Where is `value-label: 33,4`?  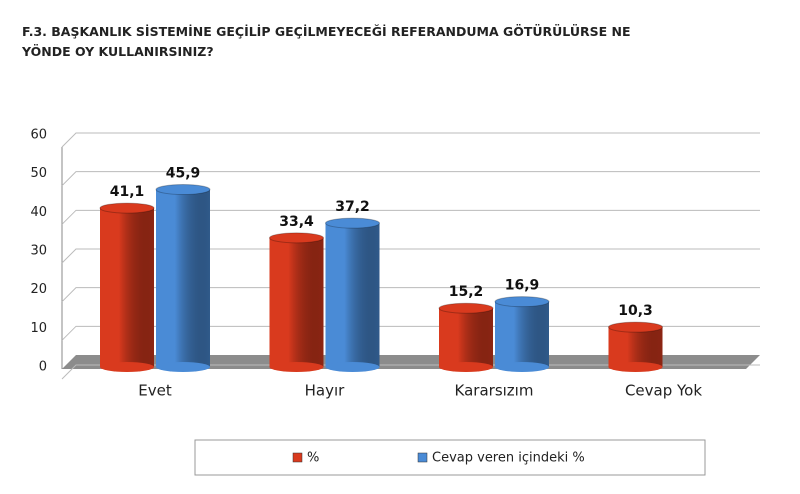
value-label: 33,4 is located at coordinates (296, 222).